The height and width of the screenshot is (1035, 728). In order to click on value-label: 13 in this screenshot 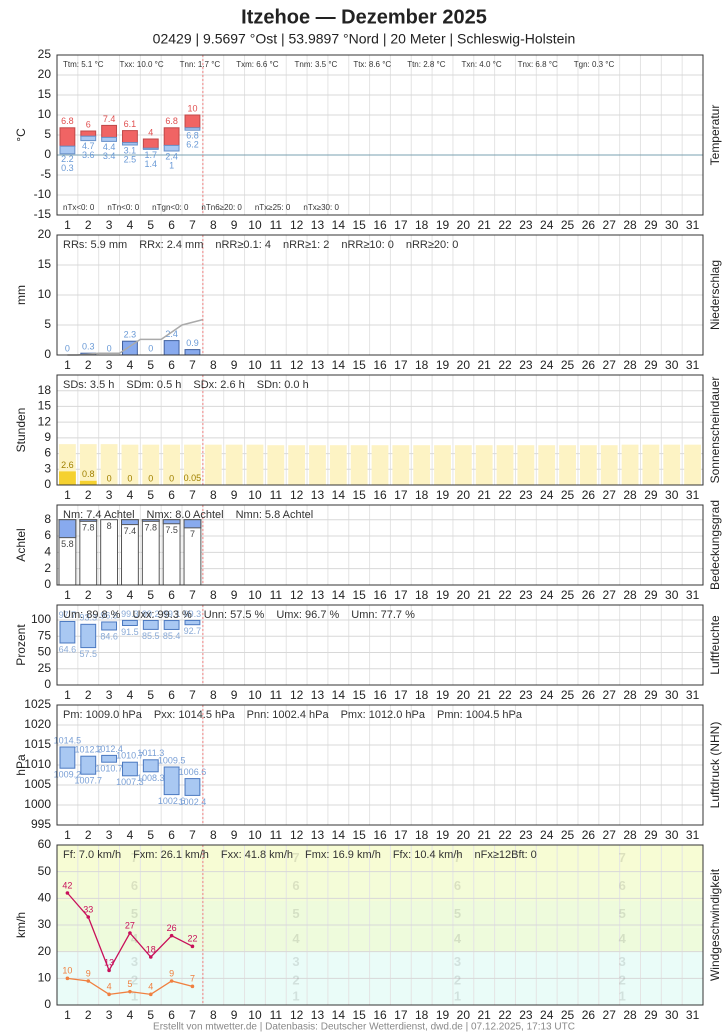, I will do `click(109, 963)`.